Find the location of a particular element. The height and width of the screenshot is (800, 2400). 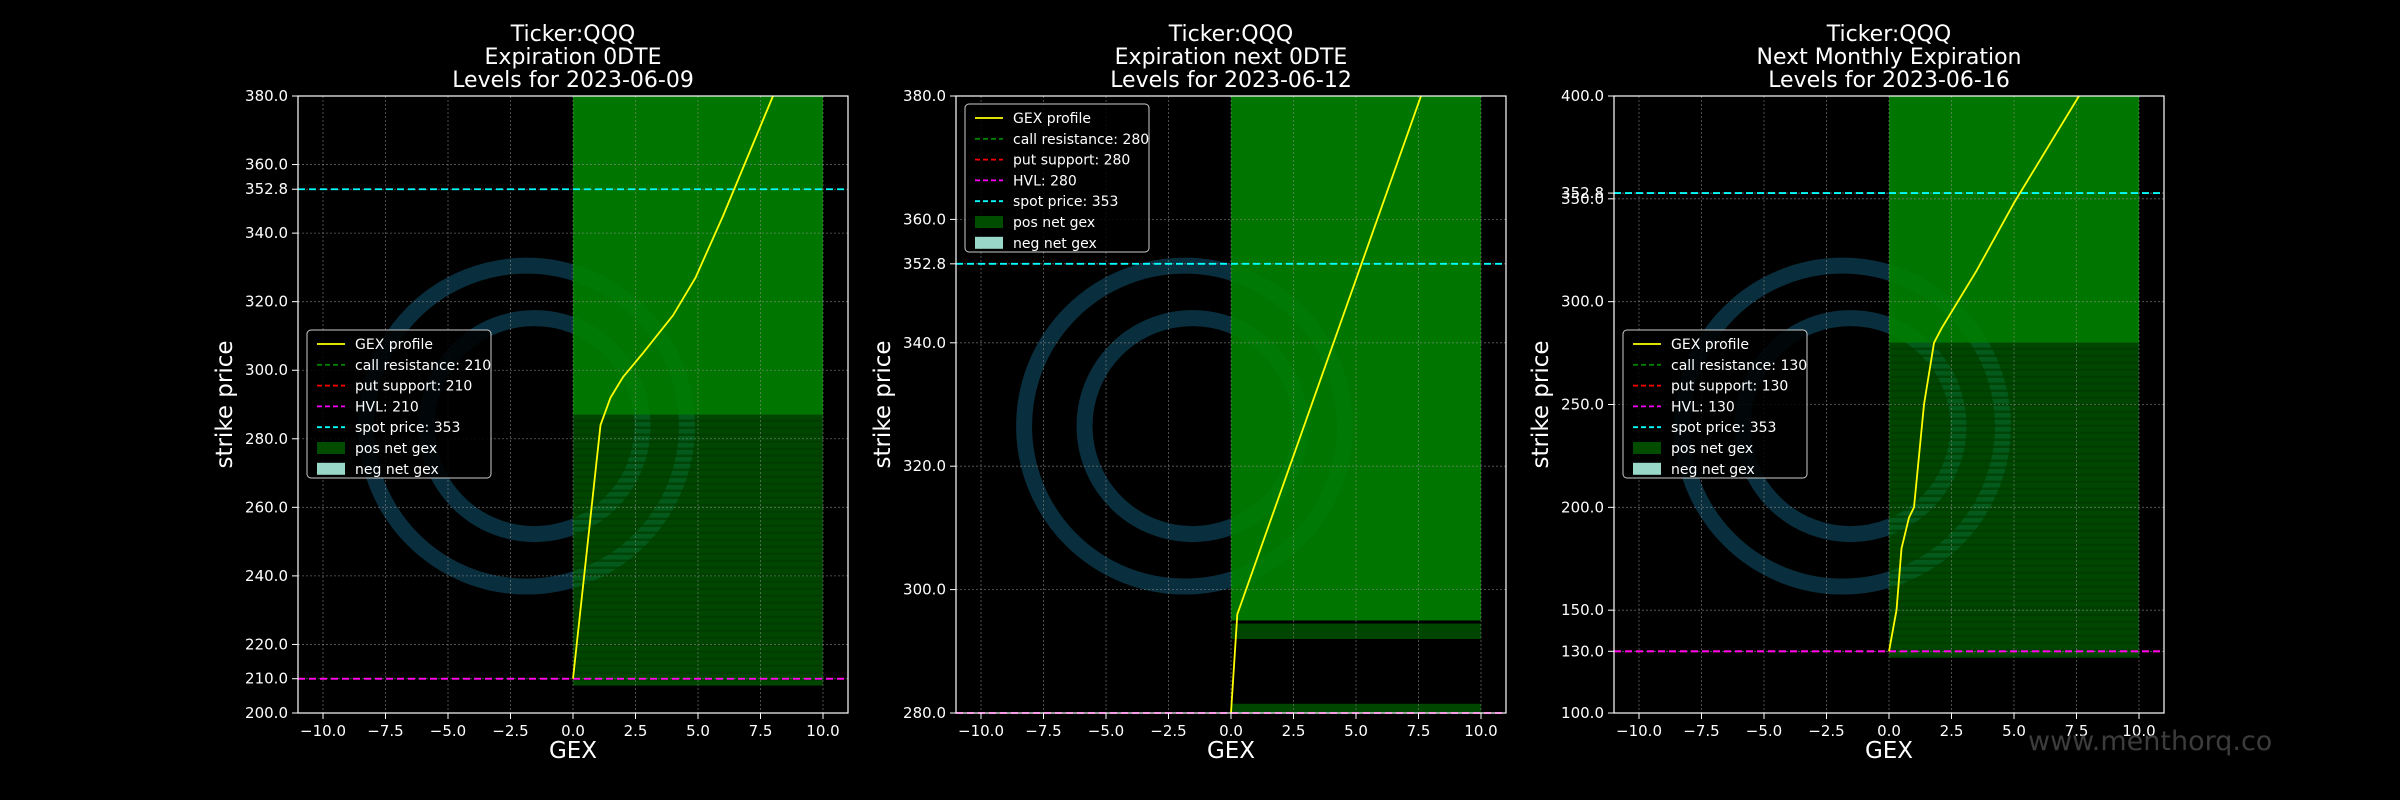

legend-label-4: HVL: 280 is located at coordinates (1045, 181).